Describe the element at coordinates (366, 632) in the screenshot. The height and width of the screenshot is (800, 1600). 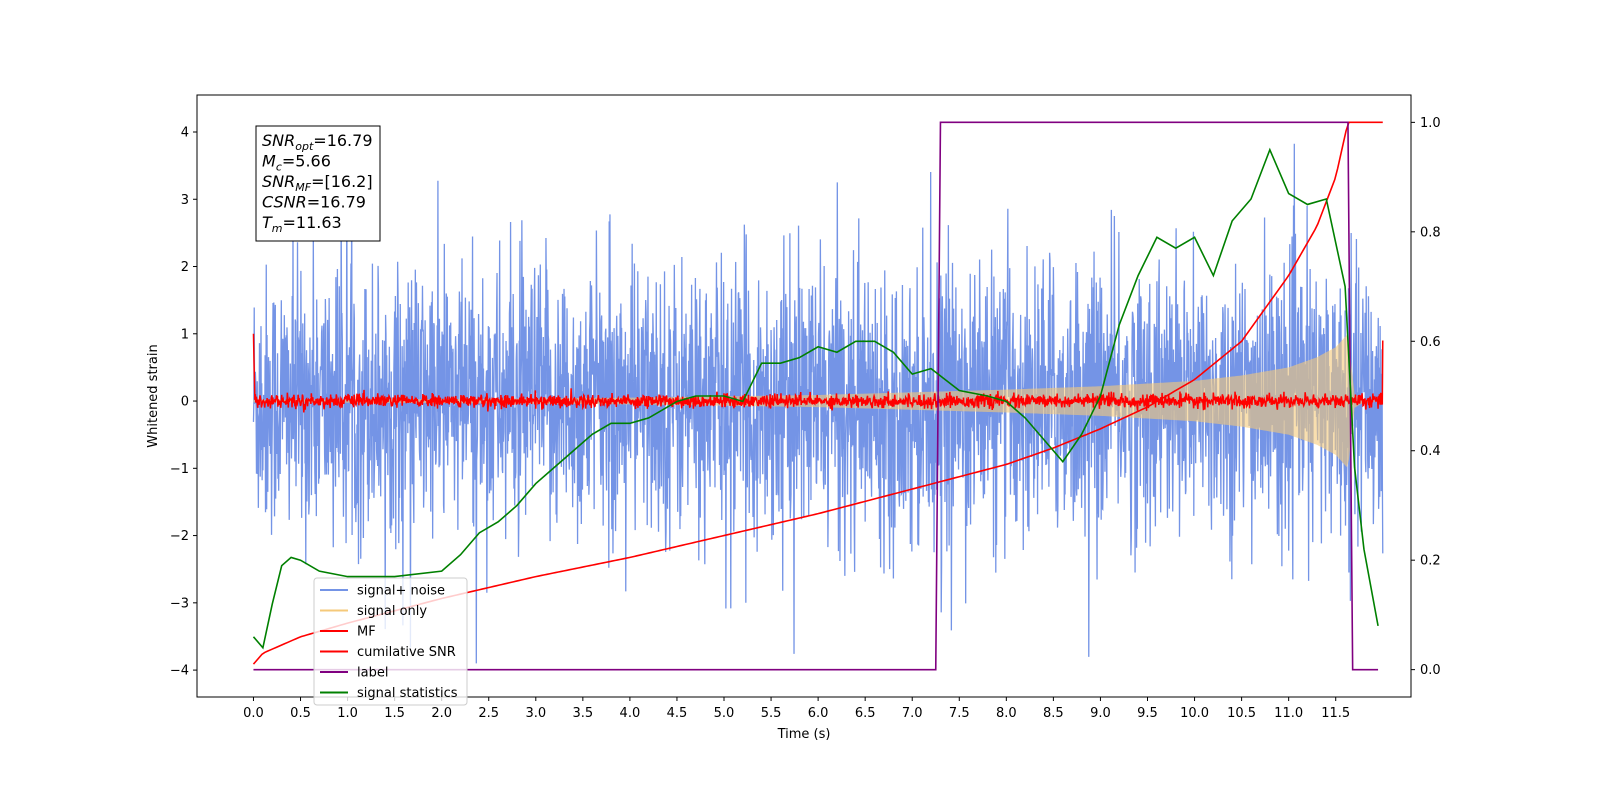
I see `legend-label: MF` at that location.